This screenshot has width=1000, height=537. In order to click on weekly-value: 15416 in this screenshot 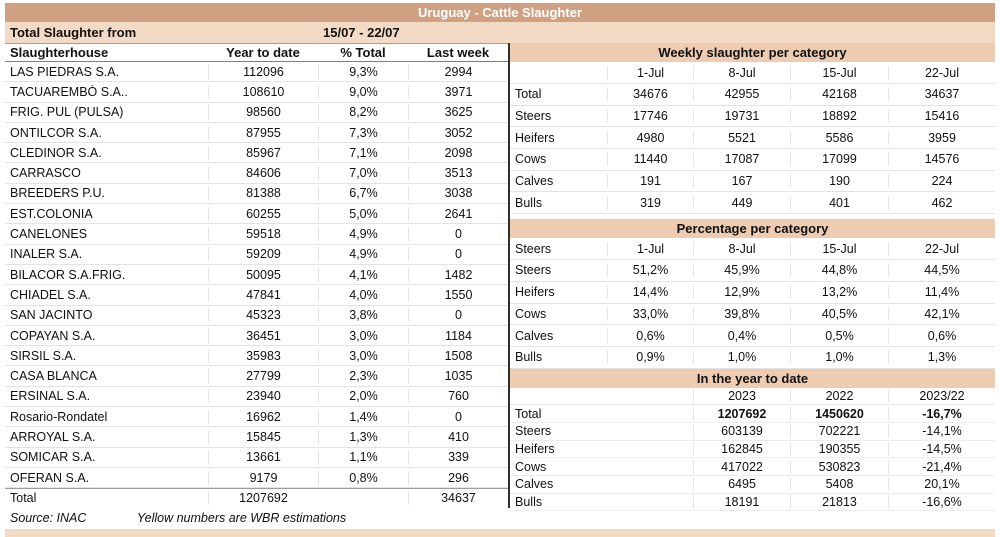, I will do `click(941, 116)`.